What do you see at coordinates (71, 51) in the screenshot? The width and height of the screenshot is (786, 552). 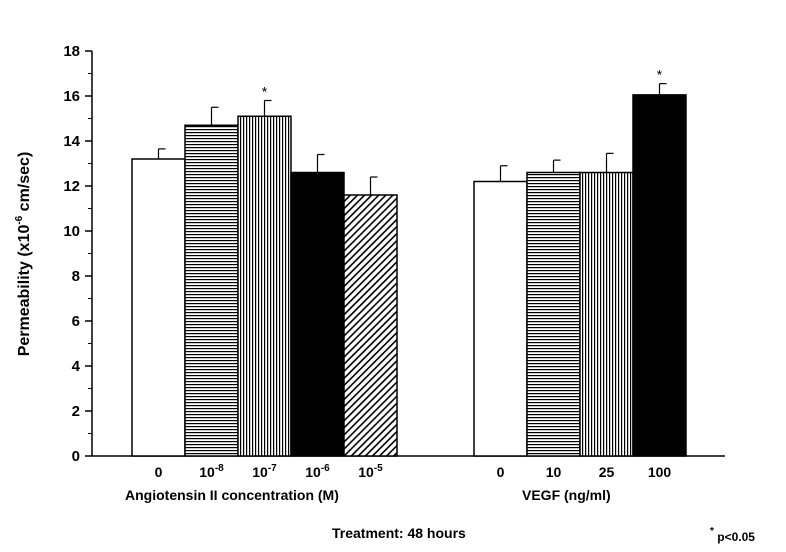 I see `y-tick-label: 18` at bounding box center [71, 51].